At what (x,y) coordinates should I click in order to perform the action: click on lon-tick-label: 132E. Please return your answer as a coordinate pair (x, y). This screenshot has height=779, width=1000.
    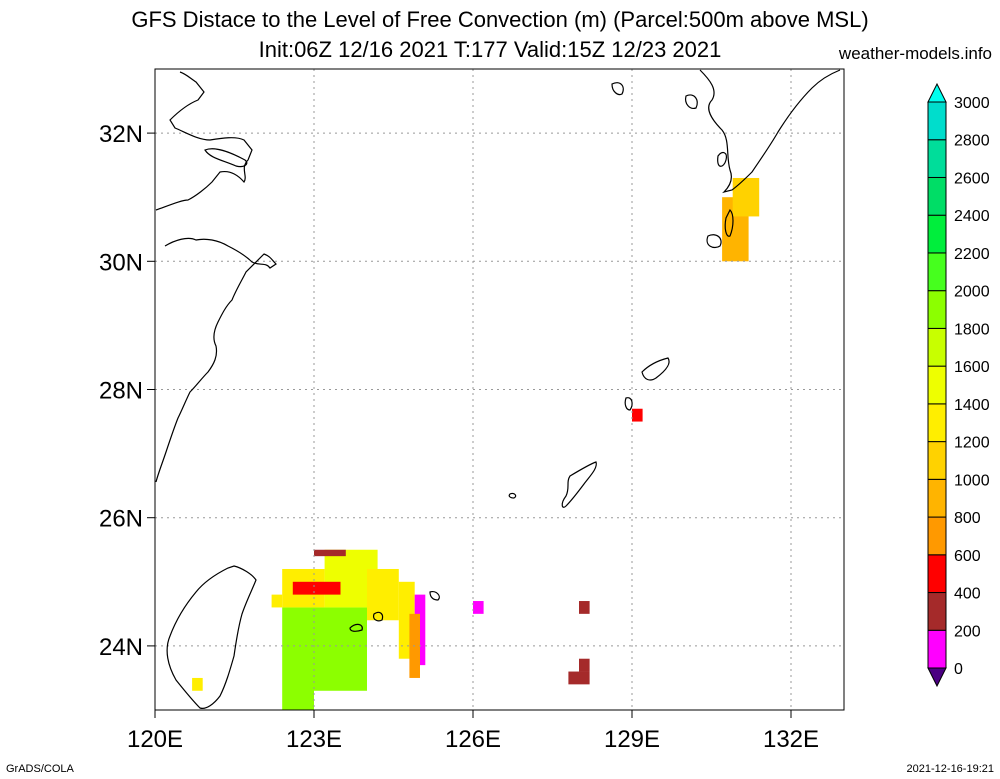
    Looking at the image, I should click on (791, 739).